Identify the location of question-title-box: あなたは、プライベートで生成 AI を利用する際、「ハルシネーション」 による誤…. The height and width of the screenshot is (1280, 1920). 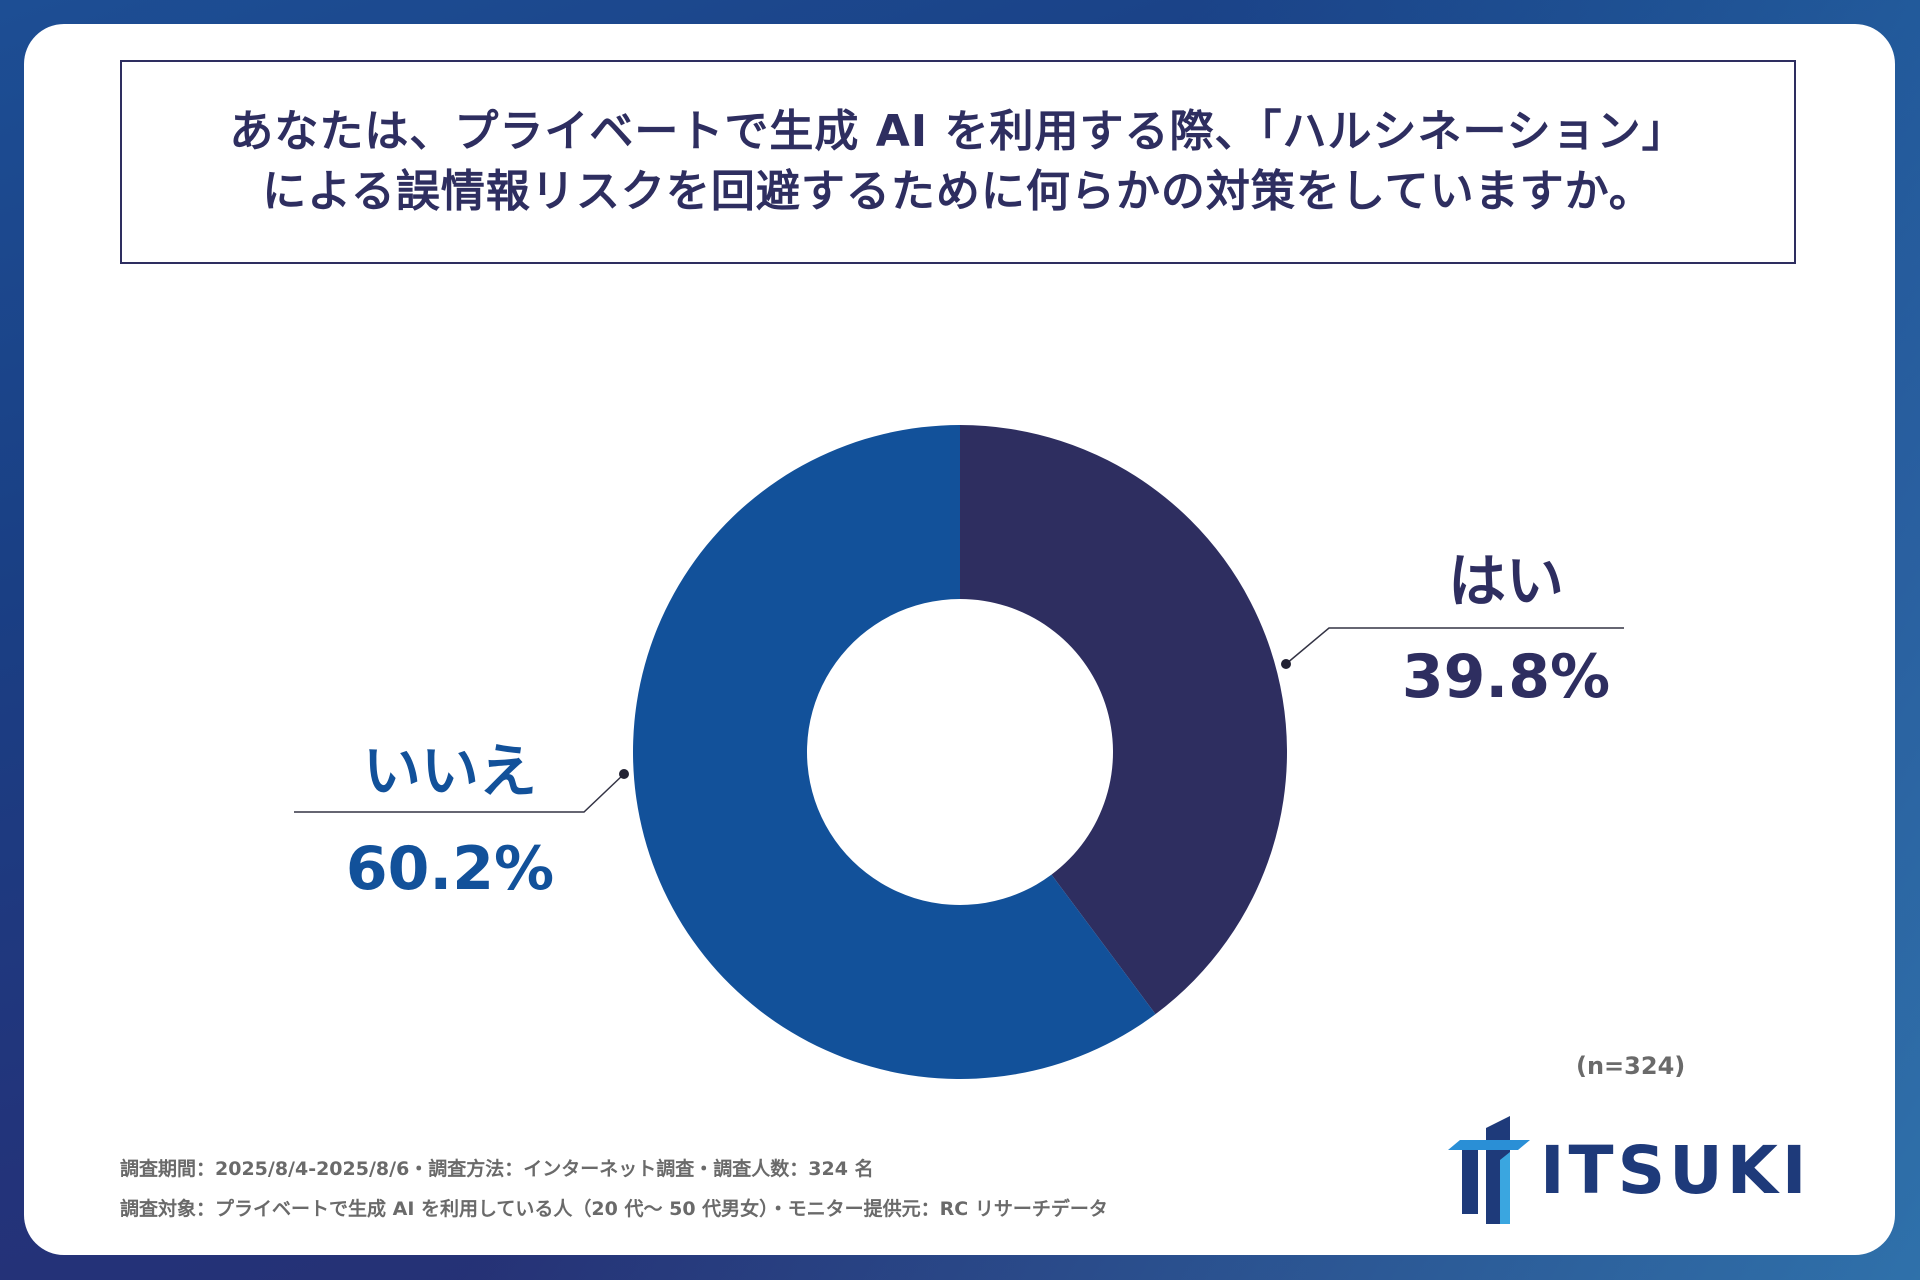
(958, 162).